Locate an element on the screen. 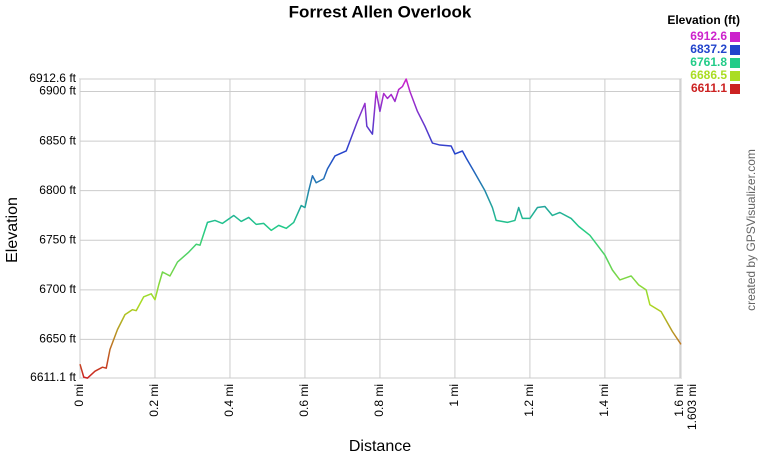 Image resolution: width=760 pixels, height=460 pixels. y-tick-label: 6750 ft is located at coordinates (57, 239).